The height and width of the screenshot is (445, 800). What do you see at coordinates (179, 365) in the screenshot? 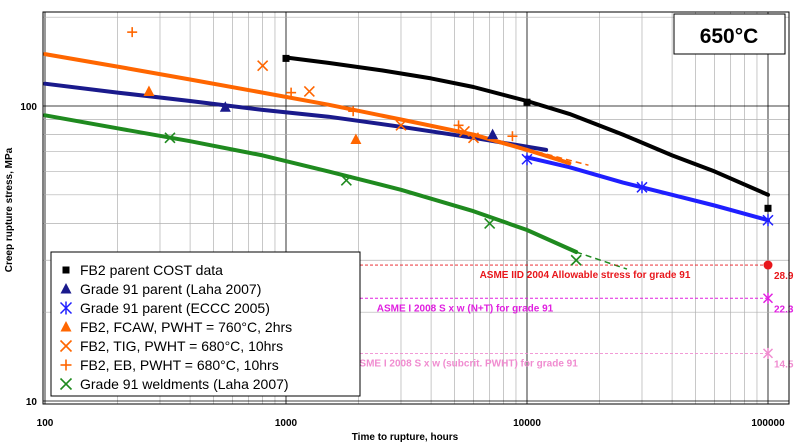
I see `legend-entry: FB2, EB, PWHT = 680°C, 10hrs` at bounding box center [179, 365].